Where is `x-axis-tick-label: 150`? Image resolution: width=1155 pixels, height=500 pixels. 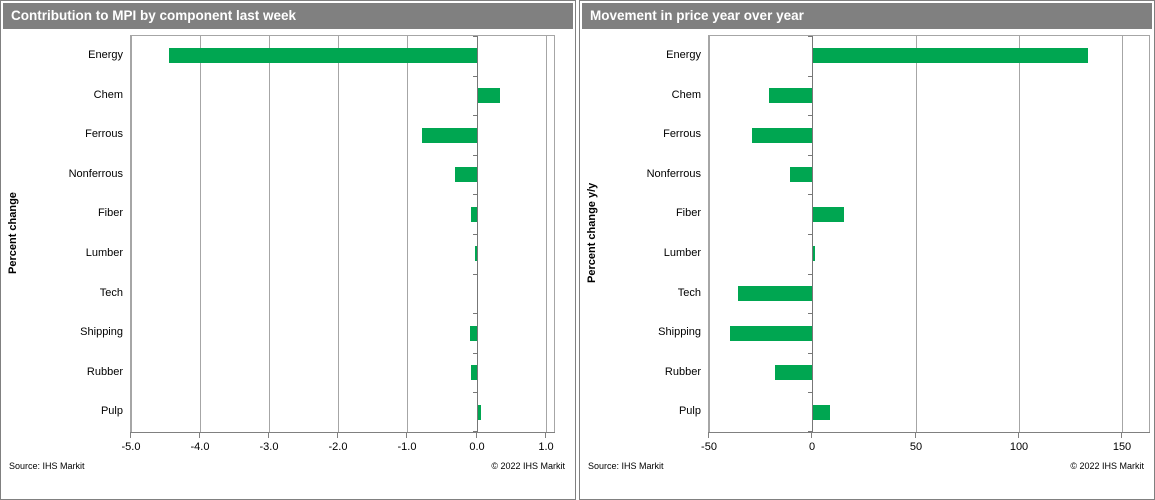
x-axis-tick-label: 150 is located at coordinates (1122, 447).